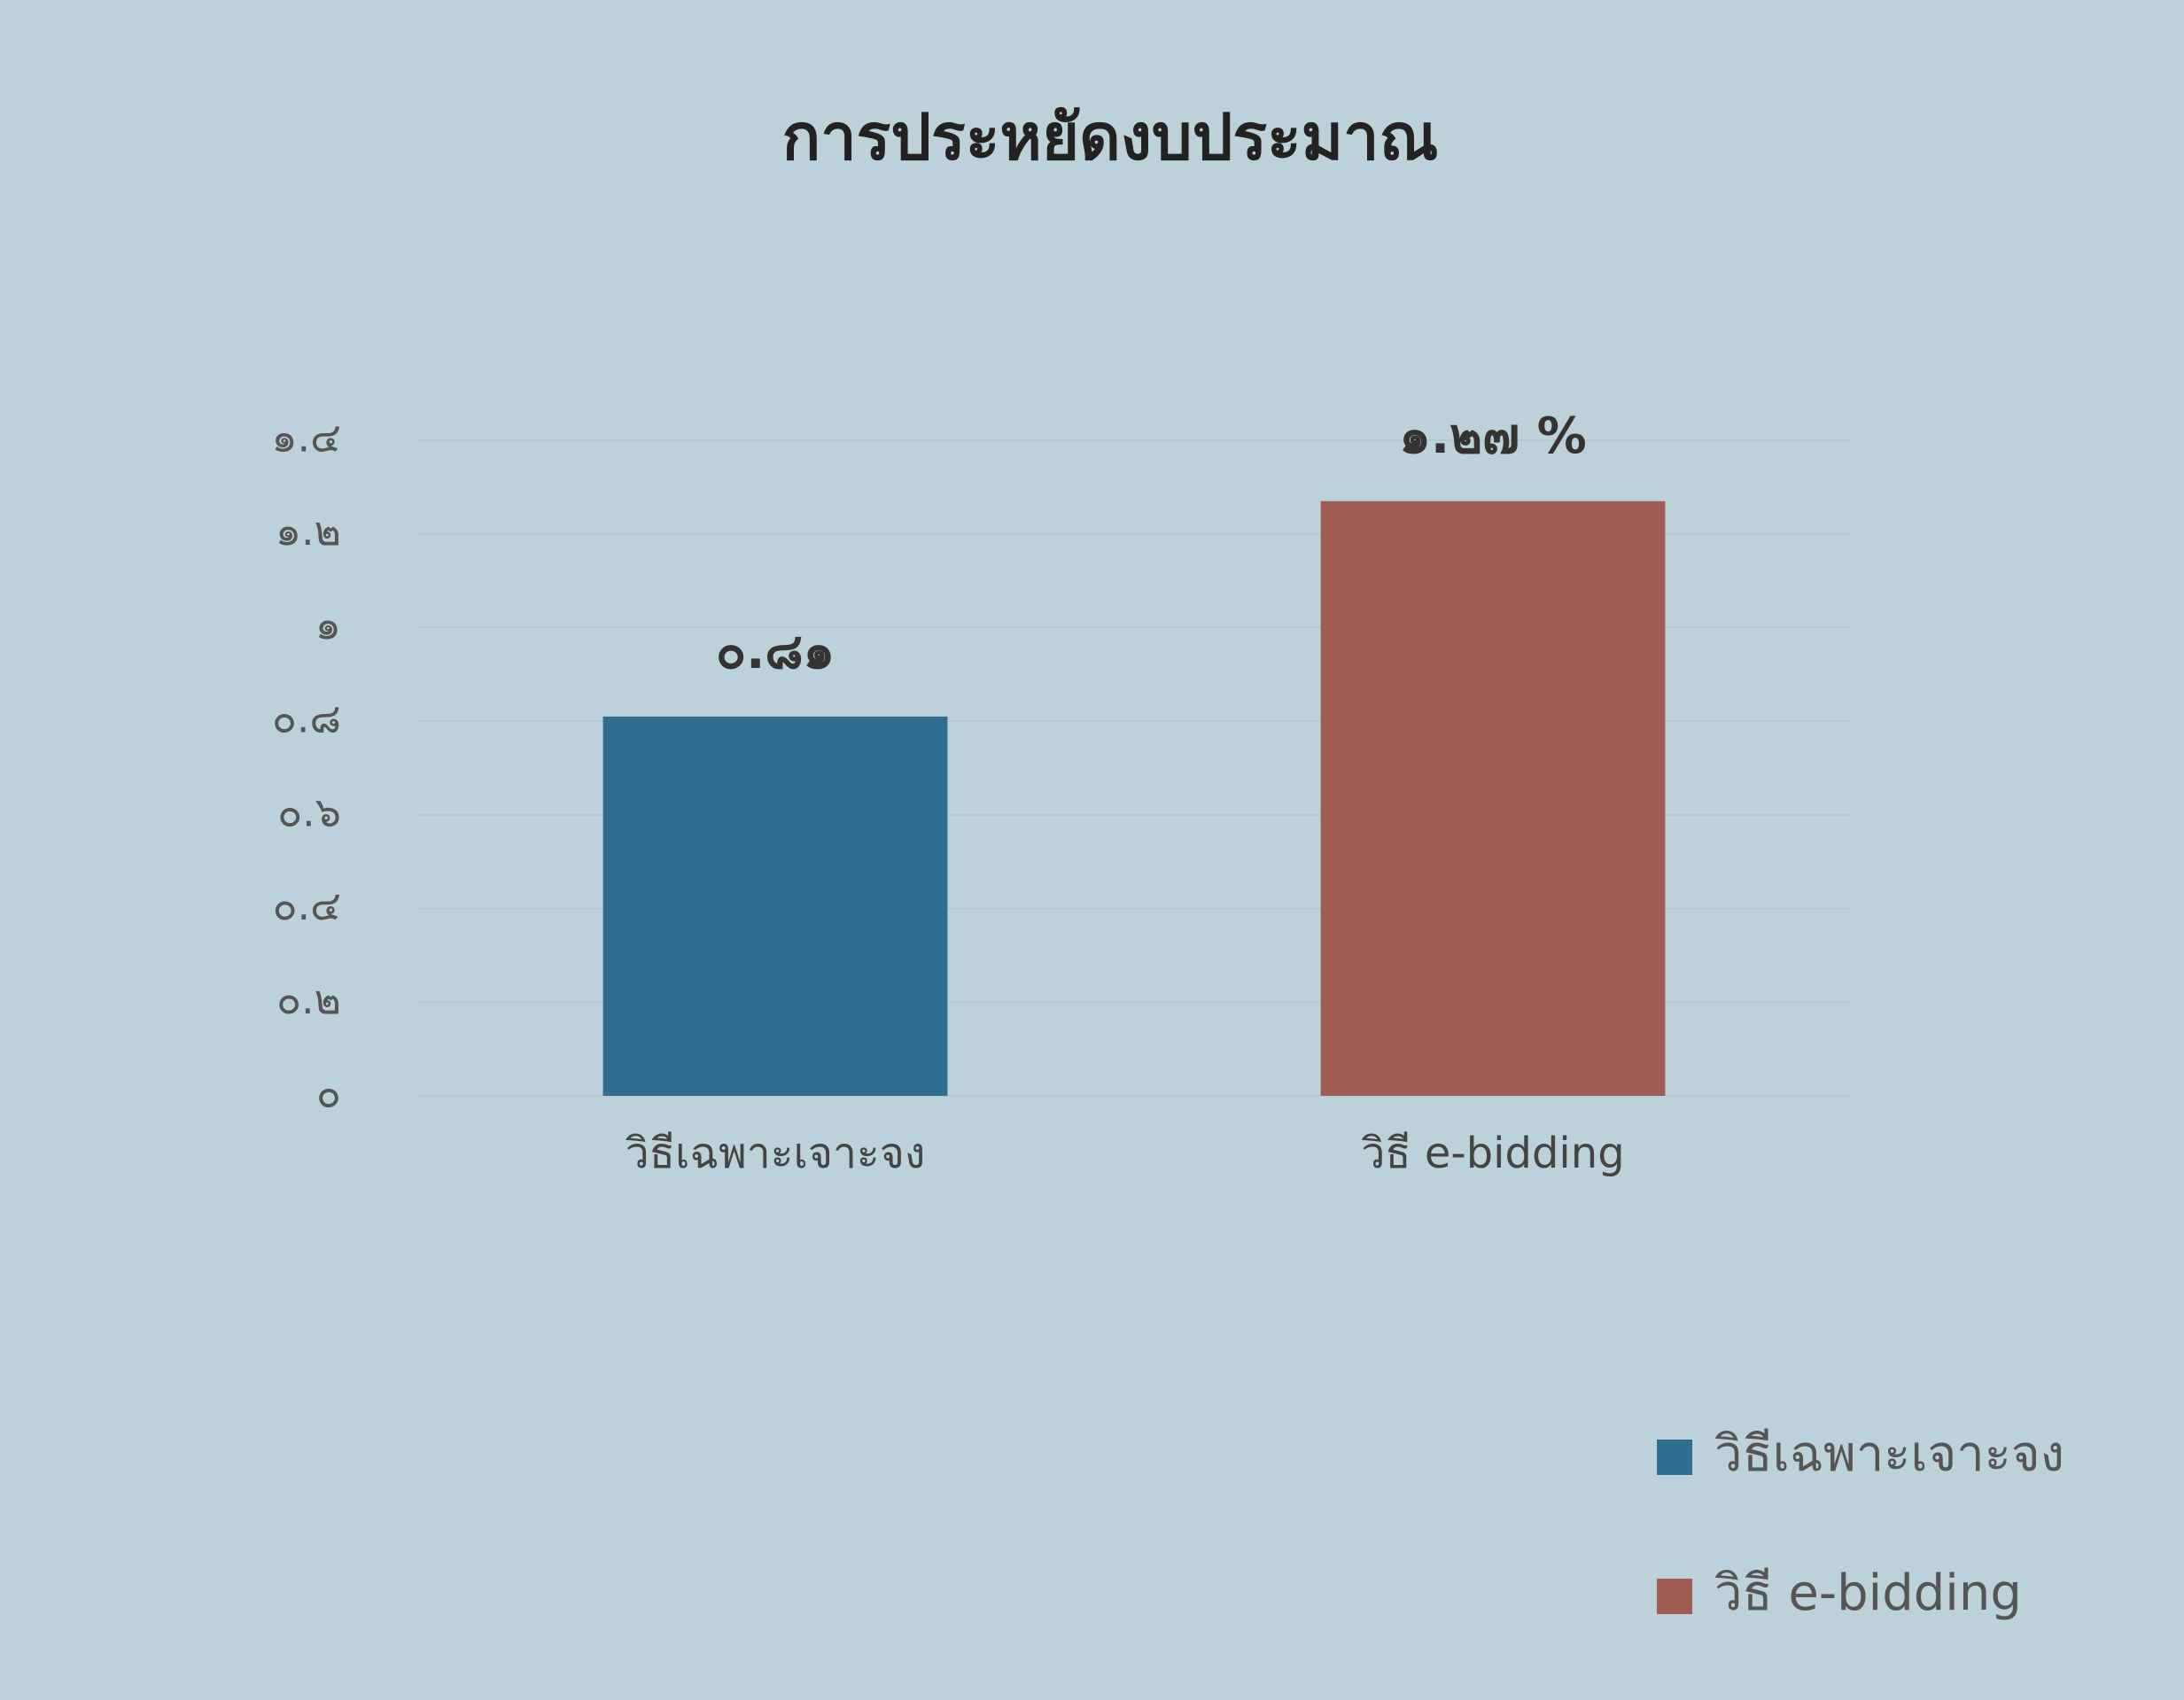 Image resolution: width=2184 pixels, height=1700 pixels. I want to click on y-tick-label: ๐.๔, so click(306, 905).